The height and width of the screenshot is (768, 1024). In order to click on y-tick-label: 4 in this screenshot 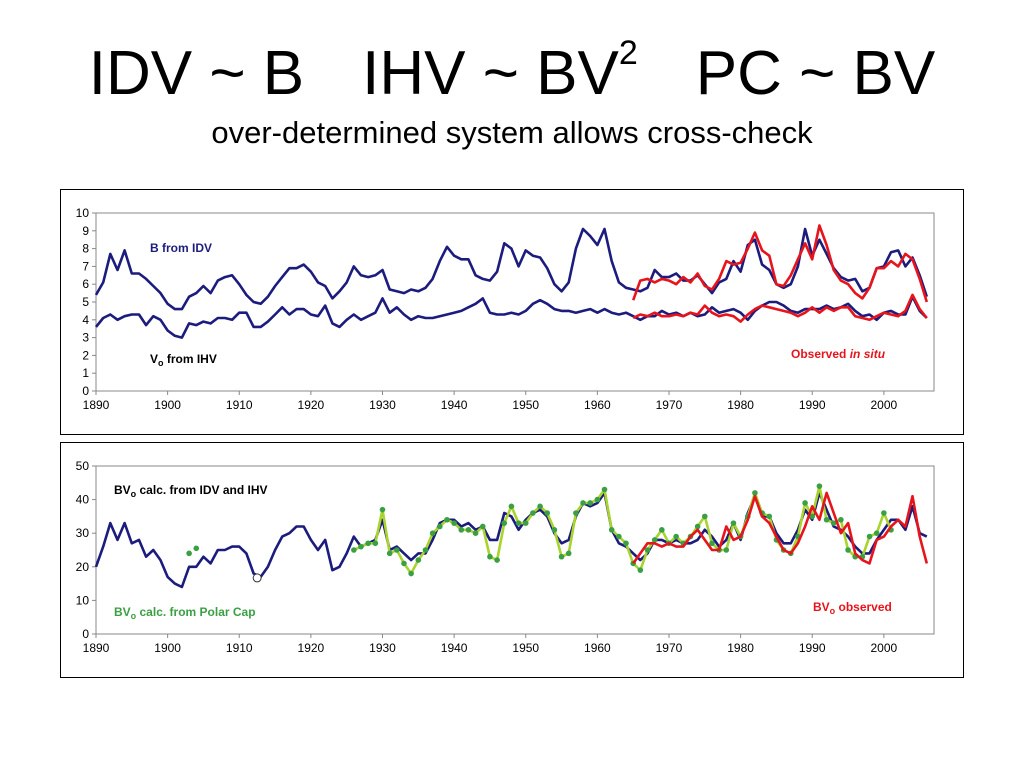, I will do `click(85, 320)`.